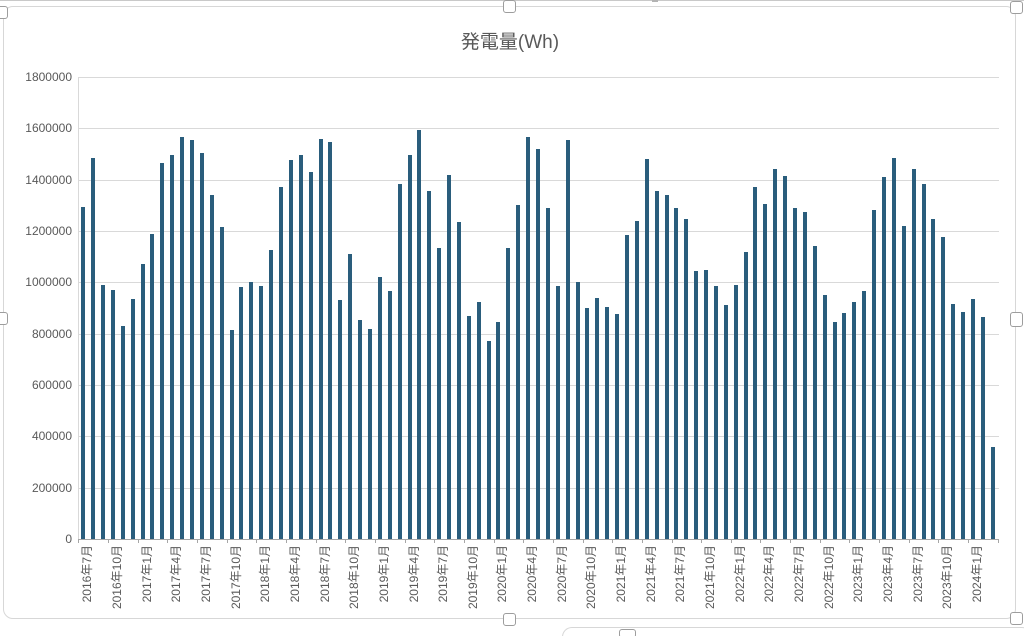 The width and height of the screenshot is (1024, 636). I want to click on resize-handle-left-middle, so click(4, 318).